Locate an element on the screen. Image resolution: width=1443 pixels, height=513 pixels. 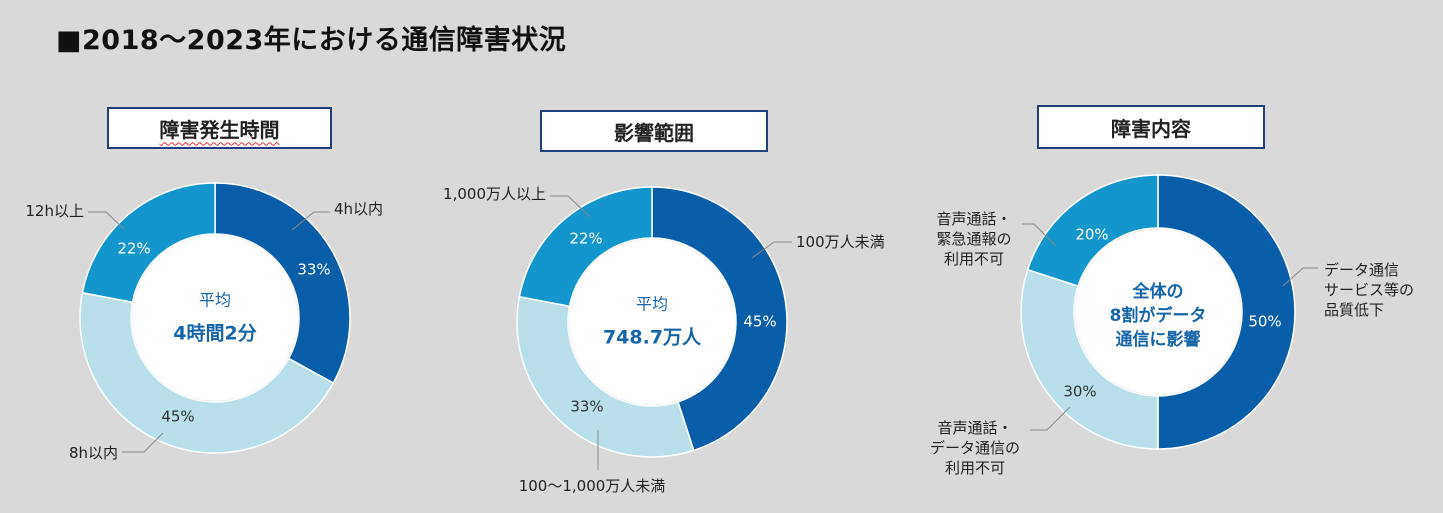
donut-2-category-label-3: 1,000万人以上 is located at coordinates (494, 194).